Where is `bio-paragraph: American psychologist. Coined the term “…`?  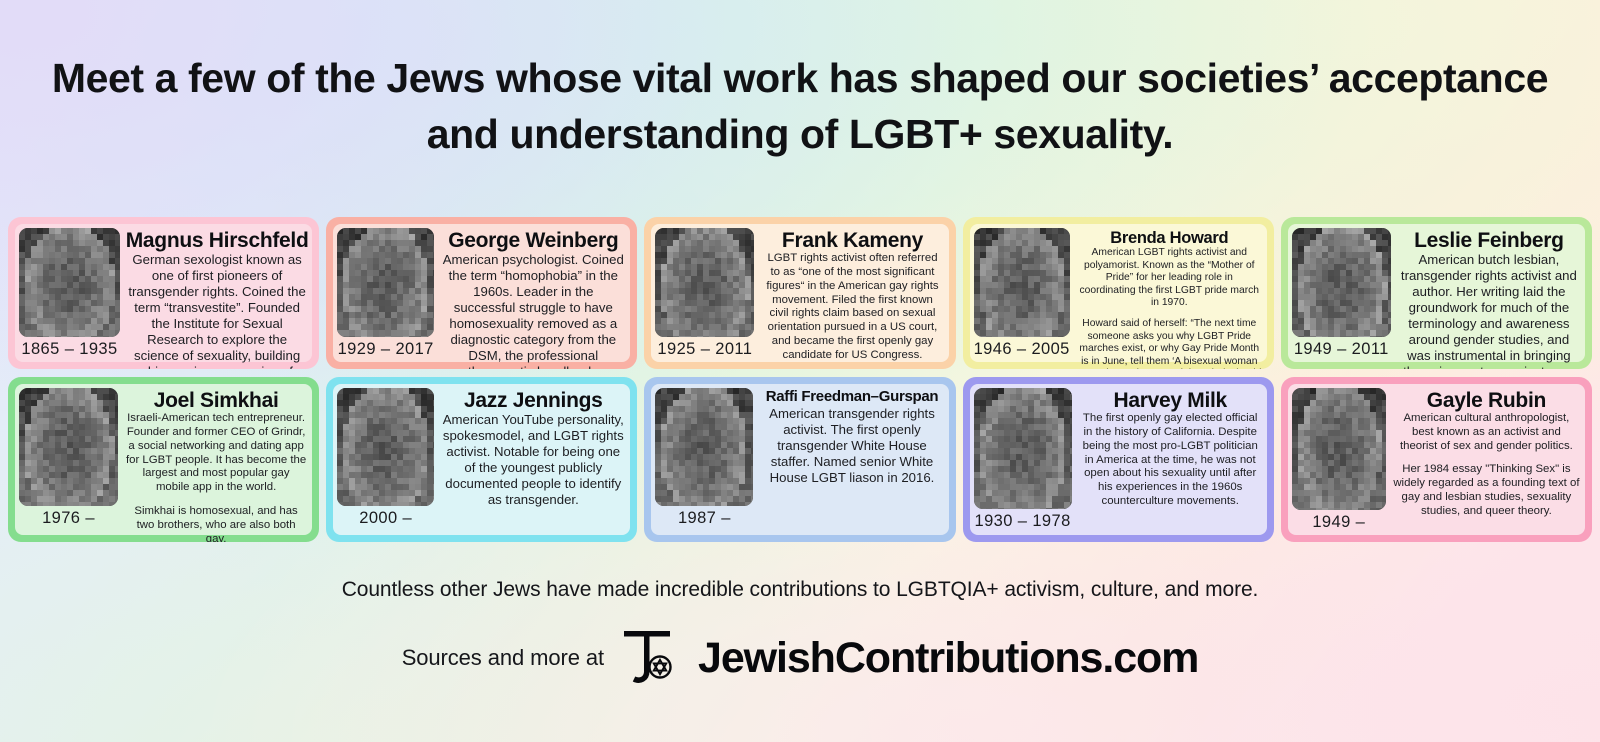 bio-paragraph: American psychologist. Coined the term “… is located at coordinates (533, 310).